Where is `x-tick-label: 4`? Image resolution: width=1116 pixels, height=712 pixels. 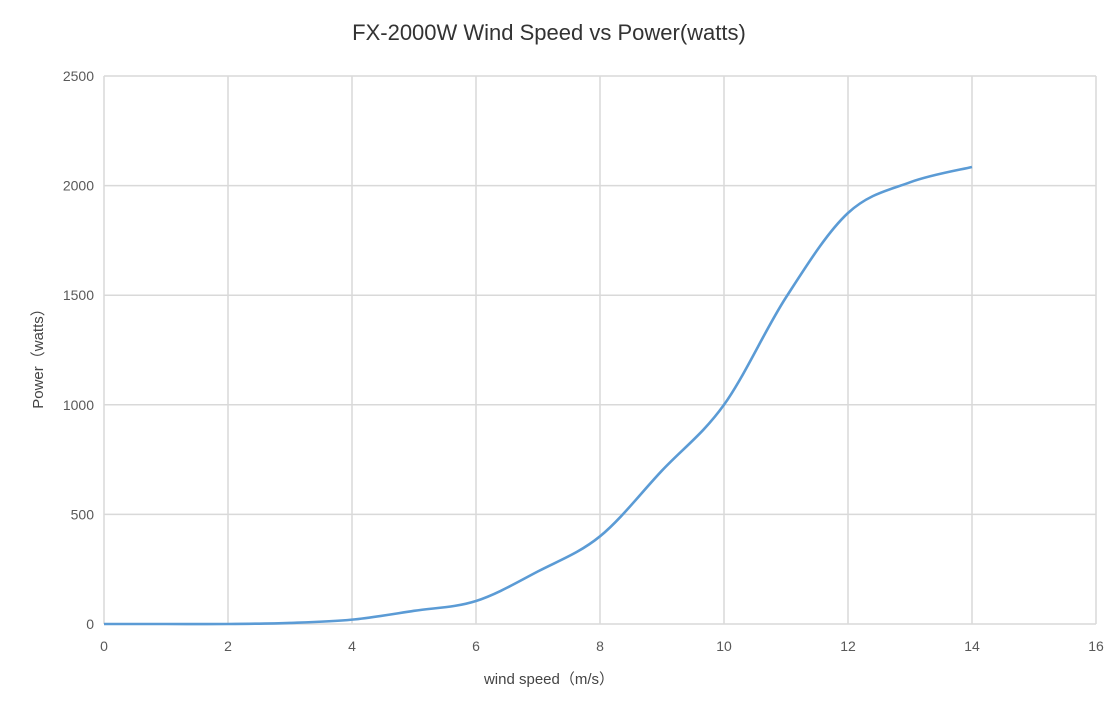 x-tick-label: 4 is located at coordinates (352, 646).